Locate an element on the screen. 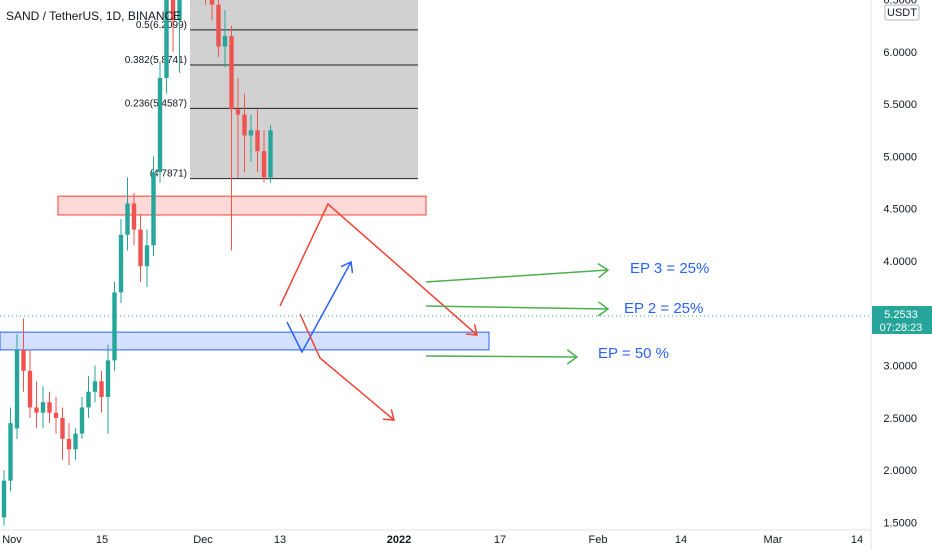 This screenshot has width=932, height=550. fib-level-label: 0.382(5.8741) is located at coordinates (156, 60).